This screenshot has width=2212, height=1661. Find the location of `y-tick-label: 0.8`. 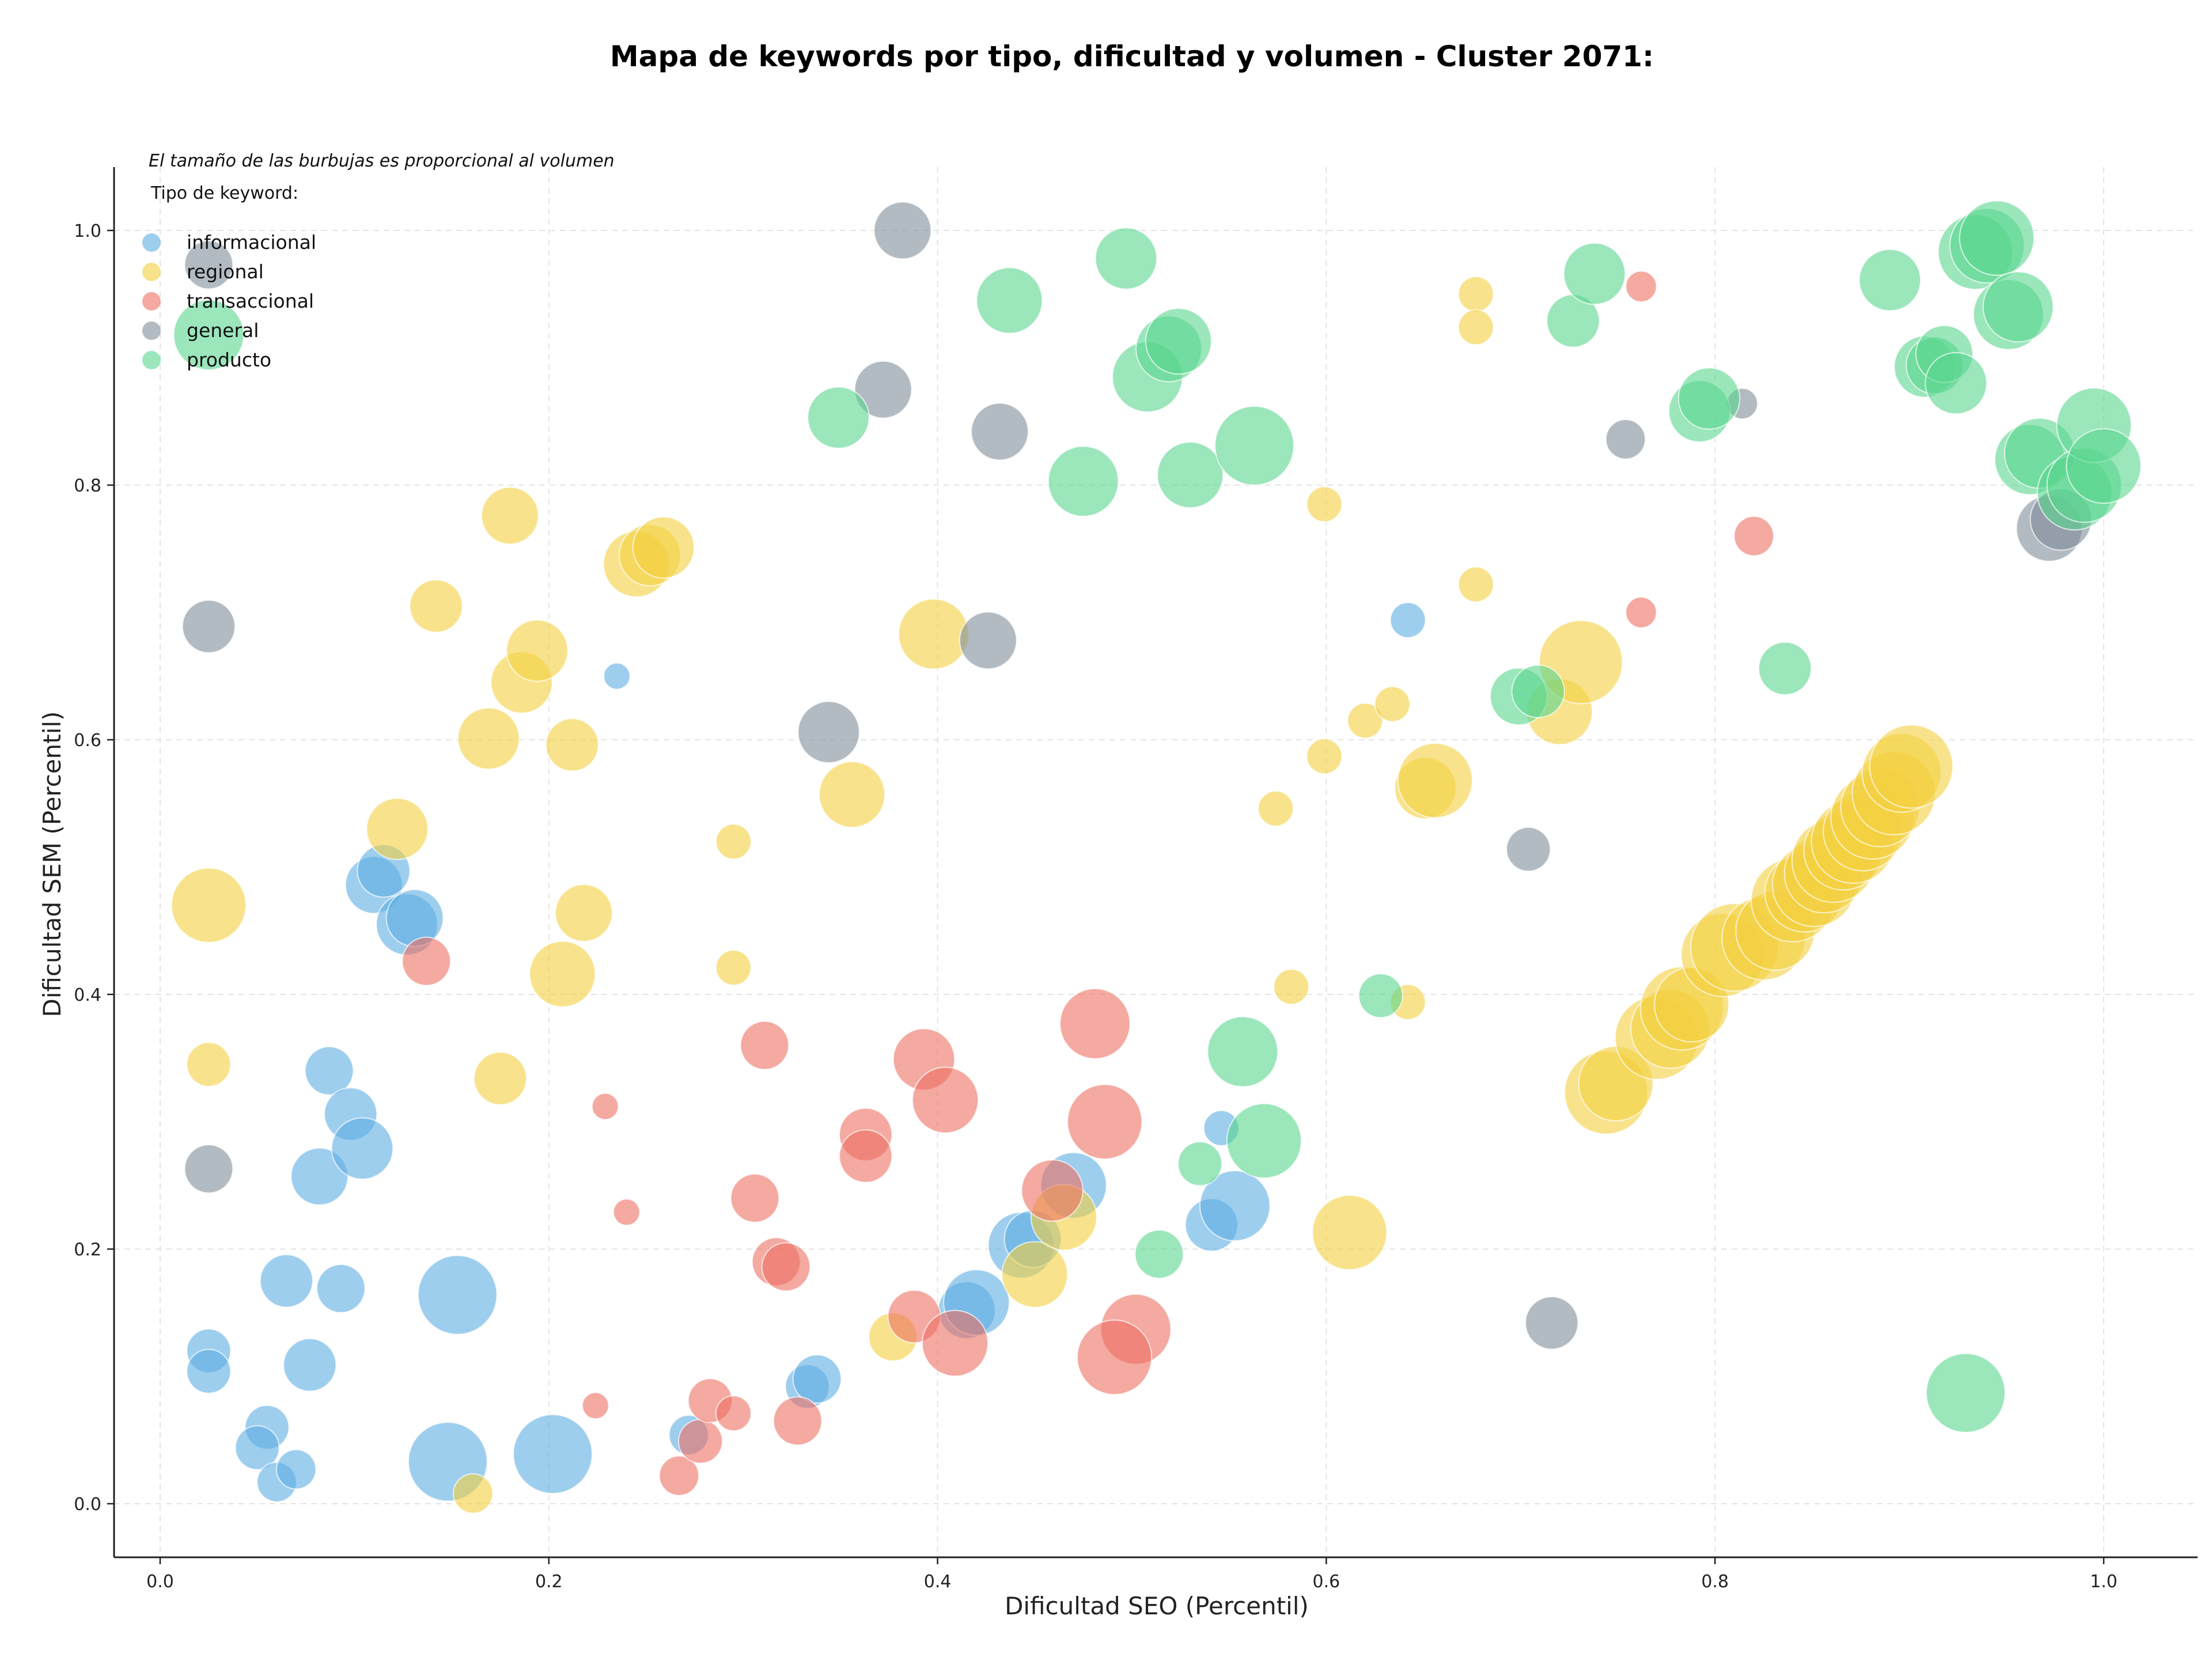

y-tick-label: 0.8 is located at coordinates (87, 486).